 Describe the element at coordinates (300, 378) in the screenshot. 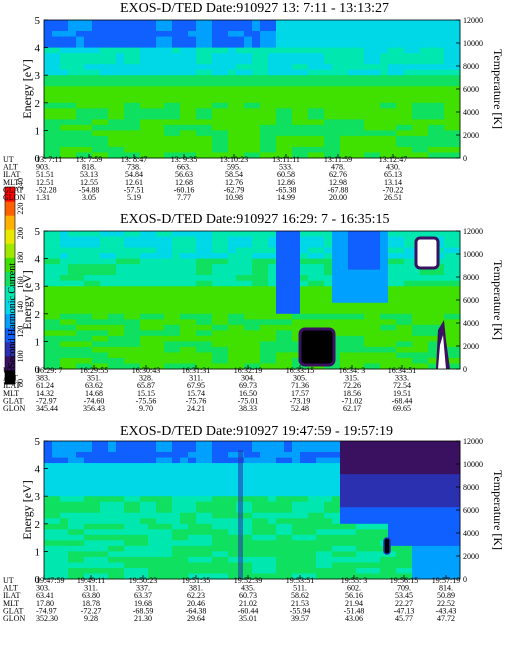

I see `ephemeris-value: 305.` at that location.